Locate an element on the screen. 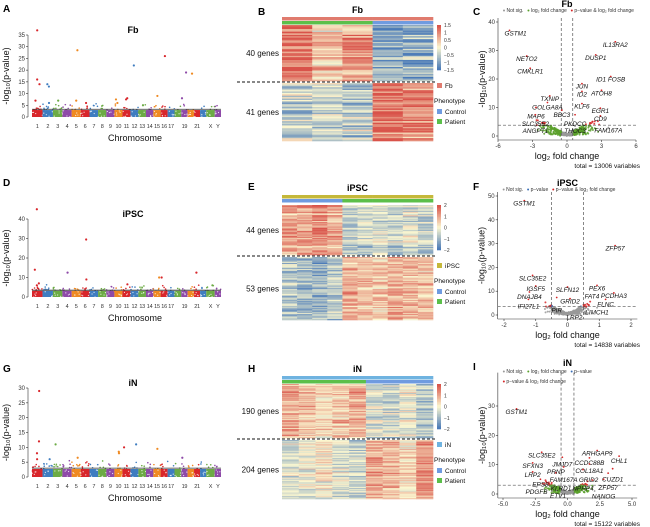  colorbar-tick-label: 1 is located at coordinates (445, 396).